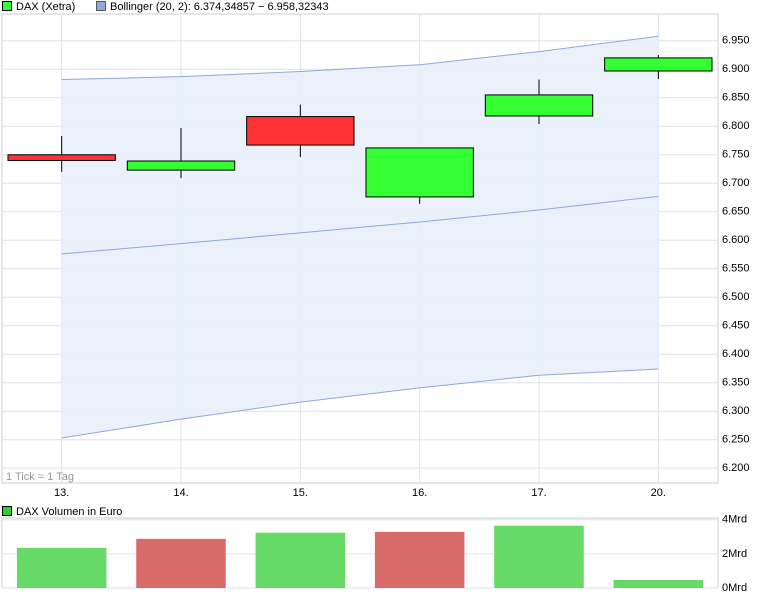 The width and height of the screenshot is (760, 598). Describe the element at coordinates (736, 155) in the screenshot. I see `y-tick-label: 6.750` at that location.